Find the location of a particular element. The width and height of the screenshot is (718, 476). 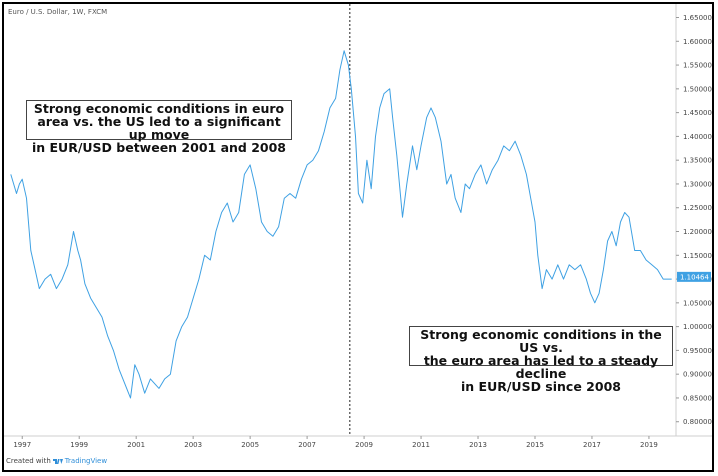

last-price-tag is located at coordinates (694, 276).